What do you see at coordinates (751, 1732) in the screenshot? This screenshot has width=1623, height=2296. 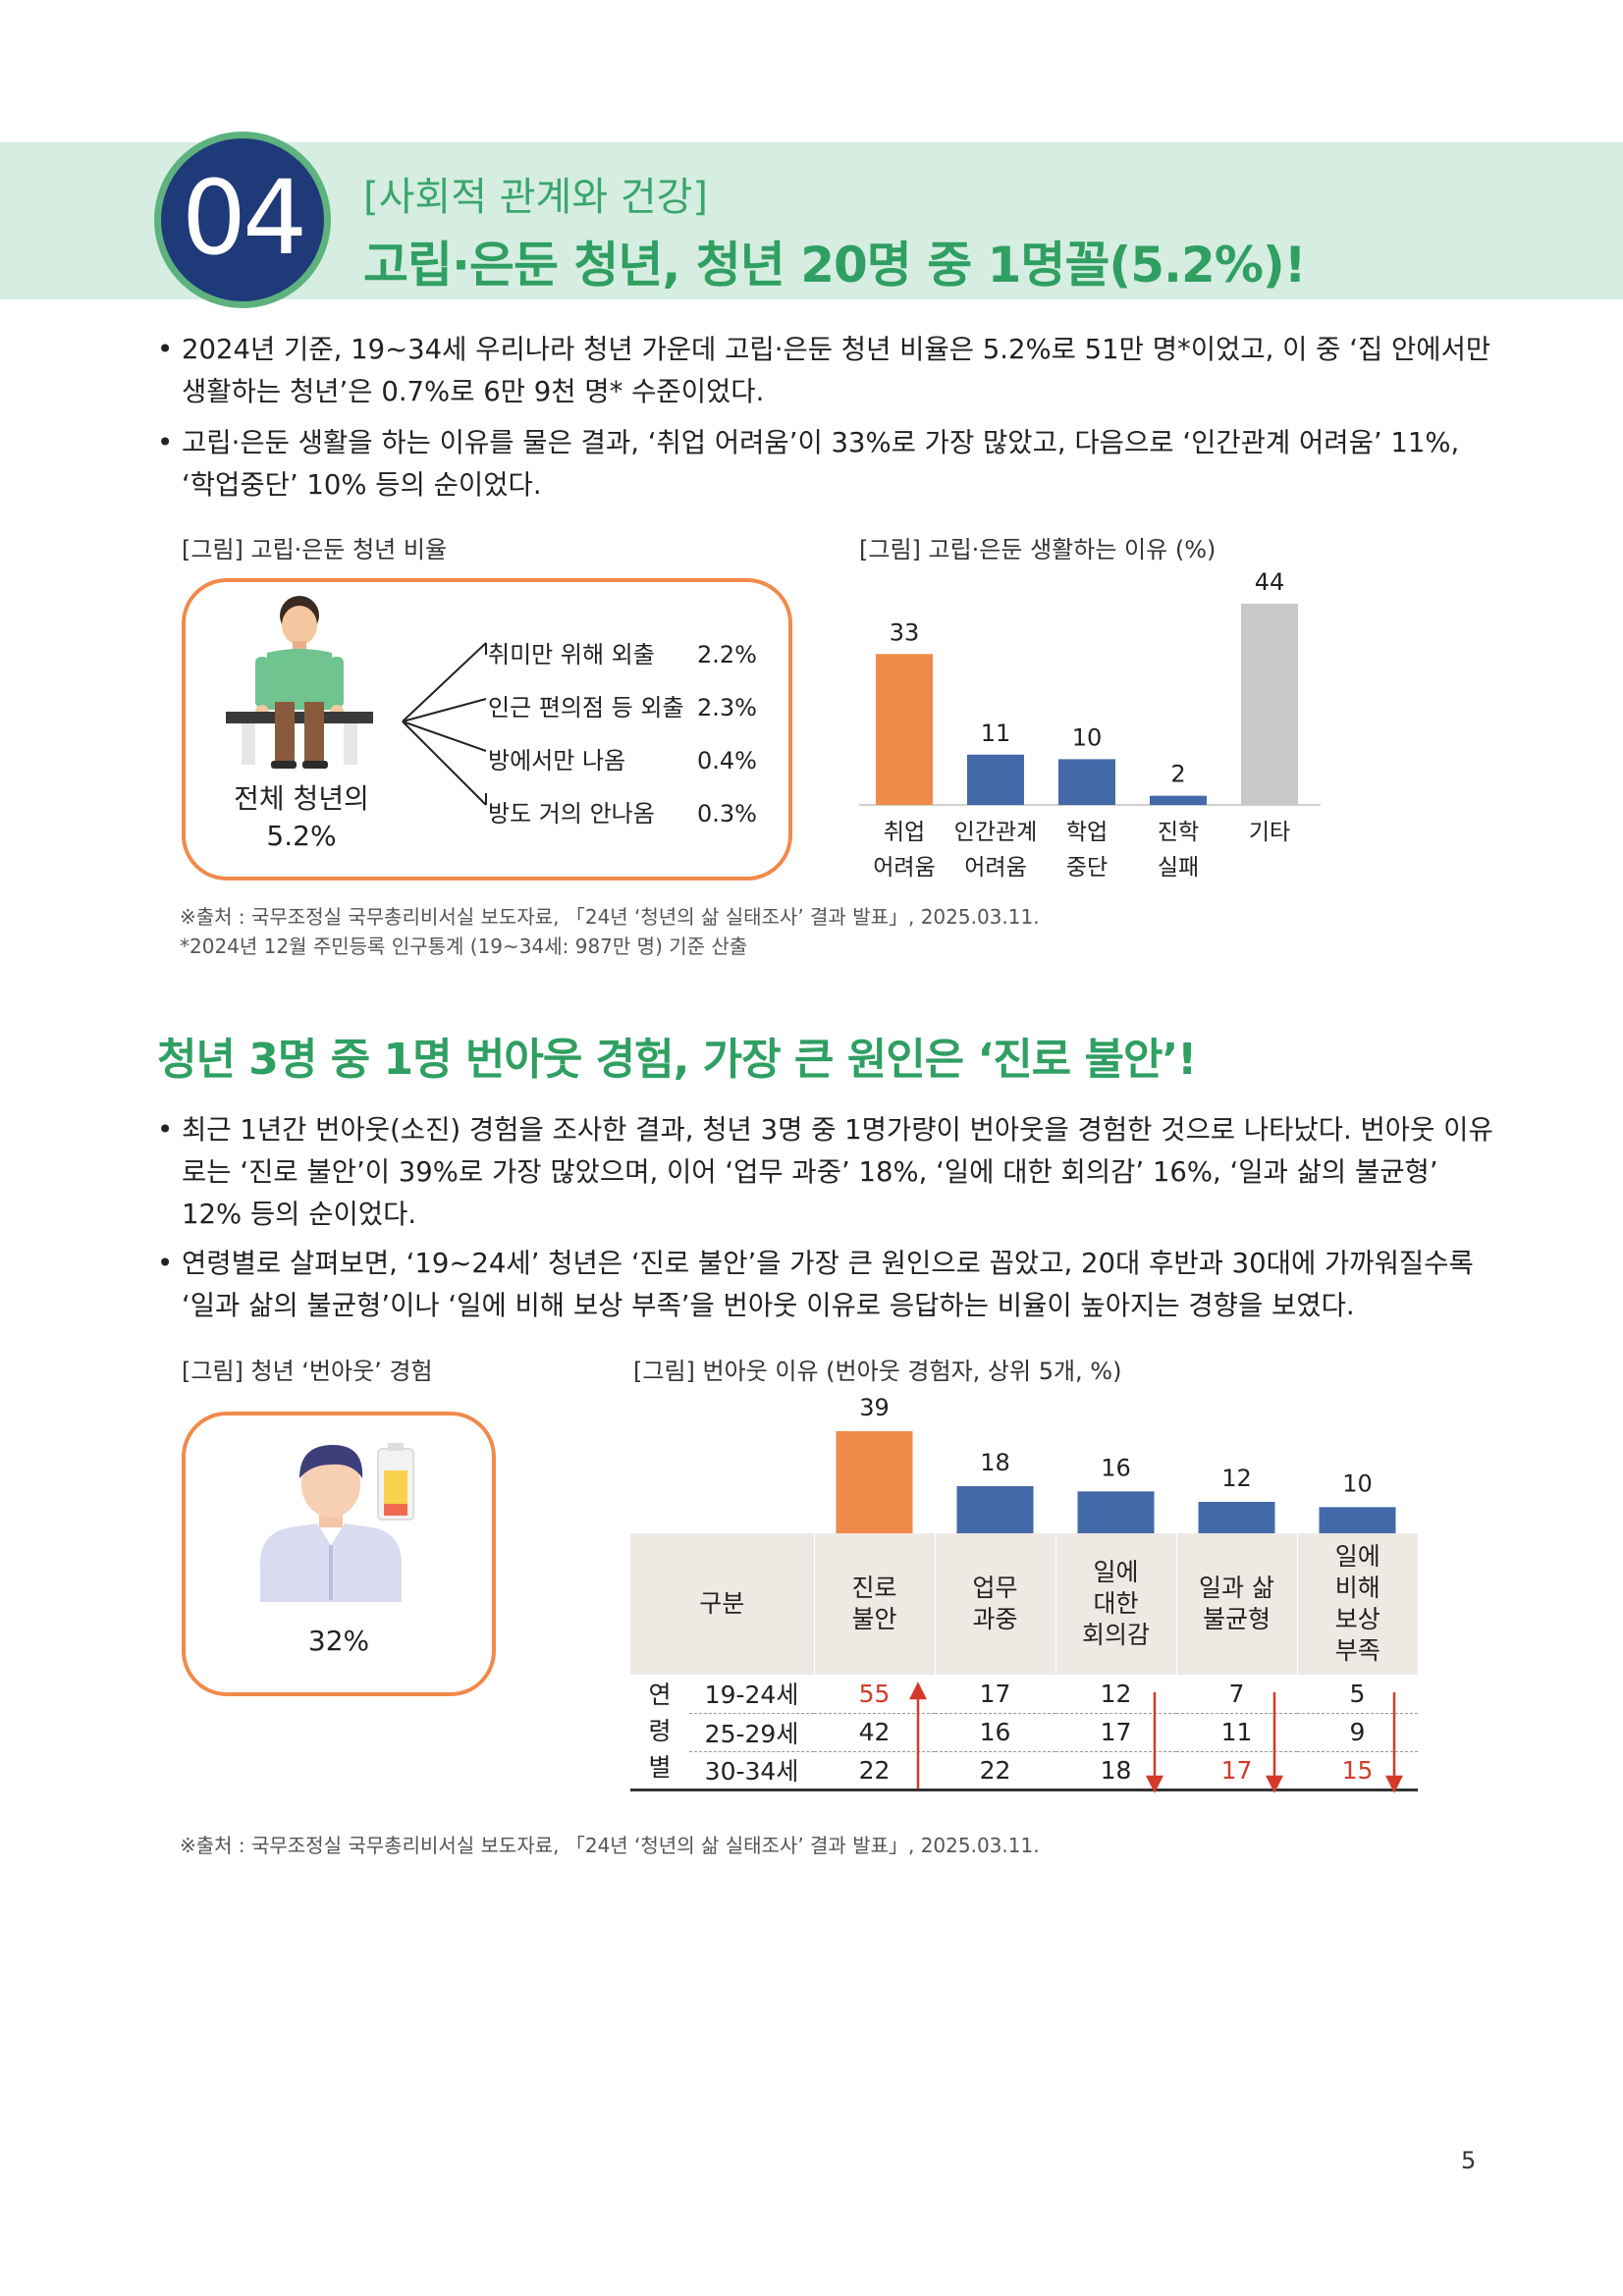 I see `age-cell: 25-29세` at bounding box center [751, 1732].